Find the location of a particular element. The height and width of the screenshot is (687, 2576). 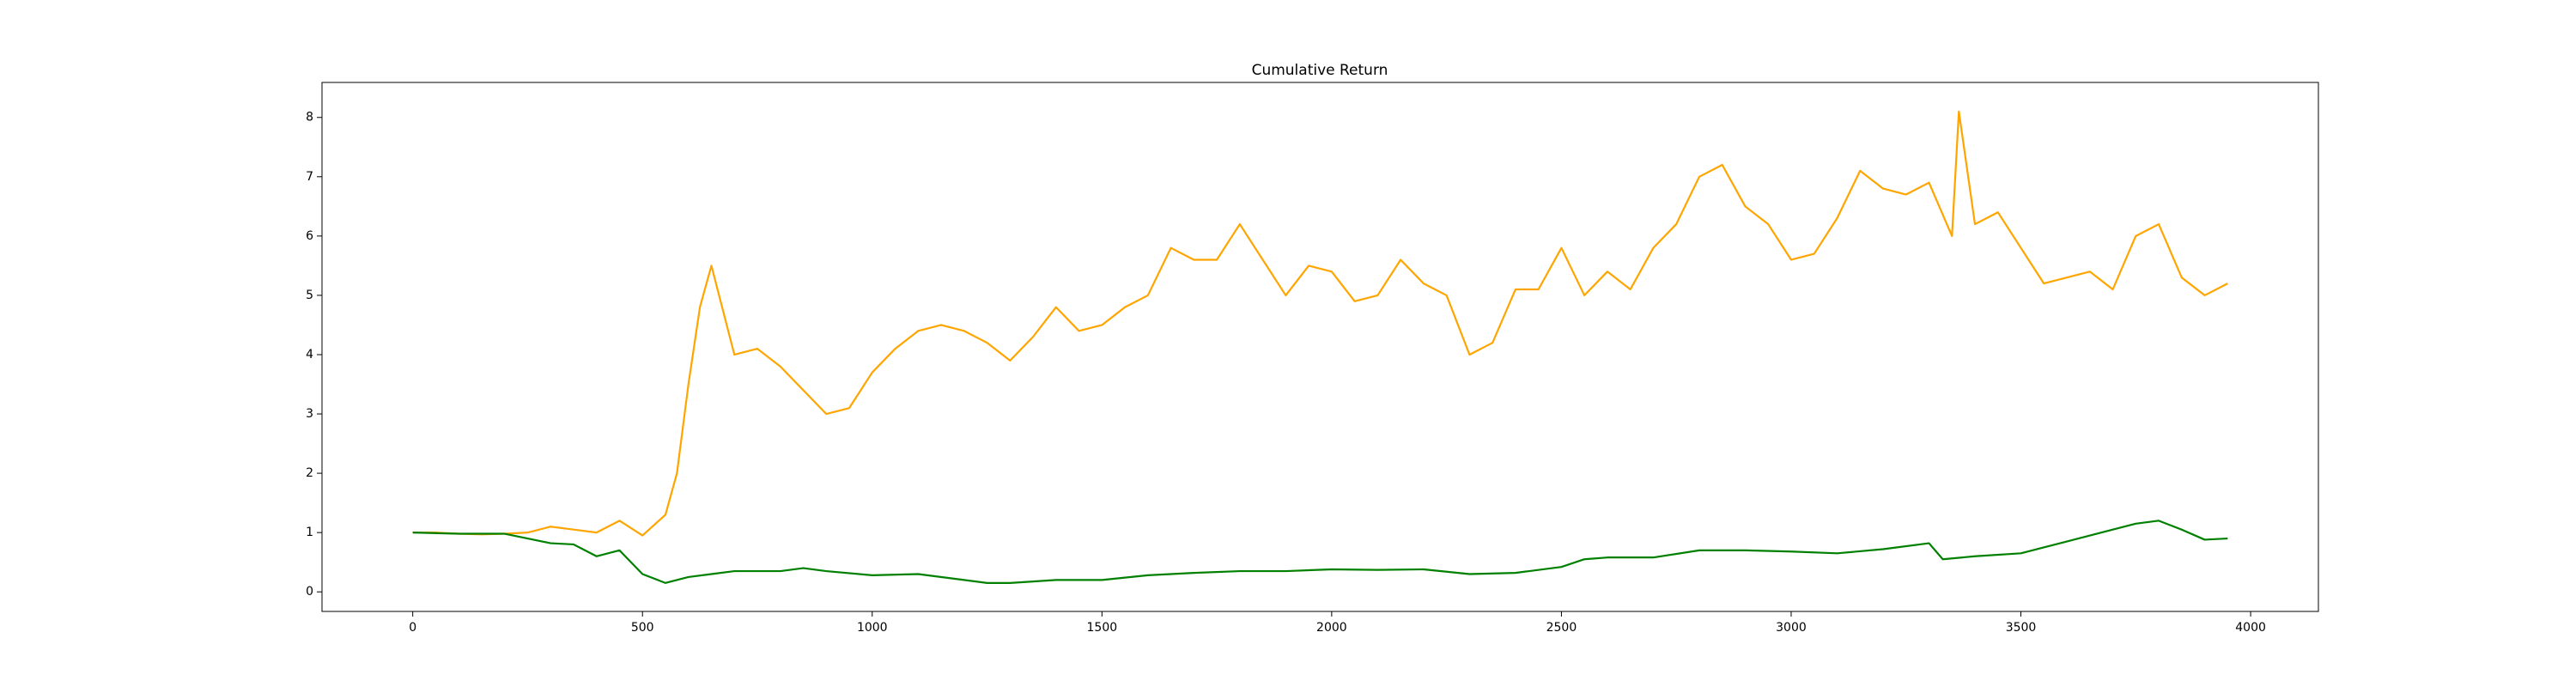

y-tick-label: 6 is located at coordinates (310, 236).